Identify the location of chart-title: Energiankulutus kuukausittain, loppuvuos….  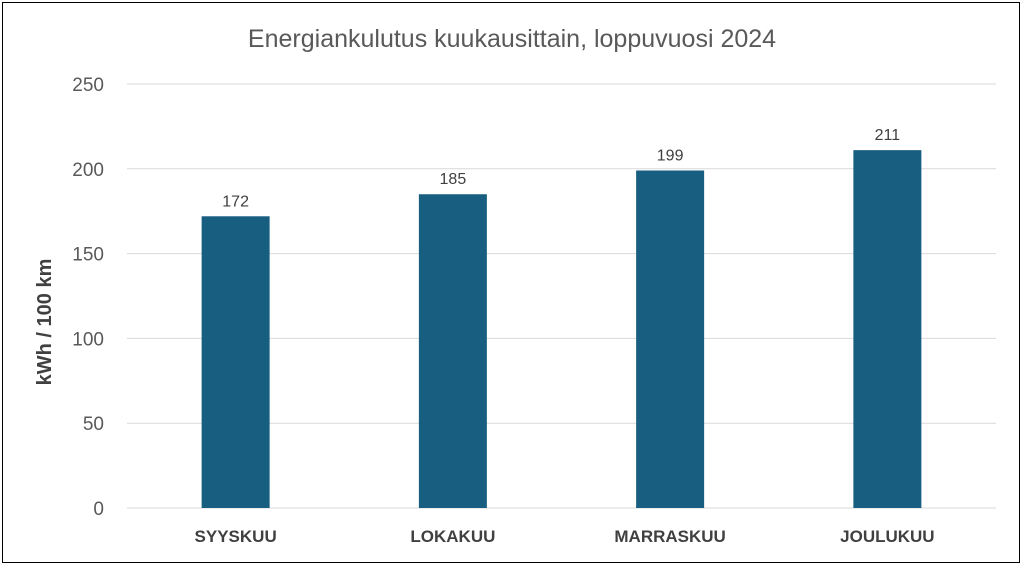
(512, 39).